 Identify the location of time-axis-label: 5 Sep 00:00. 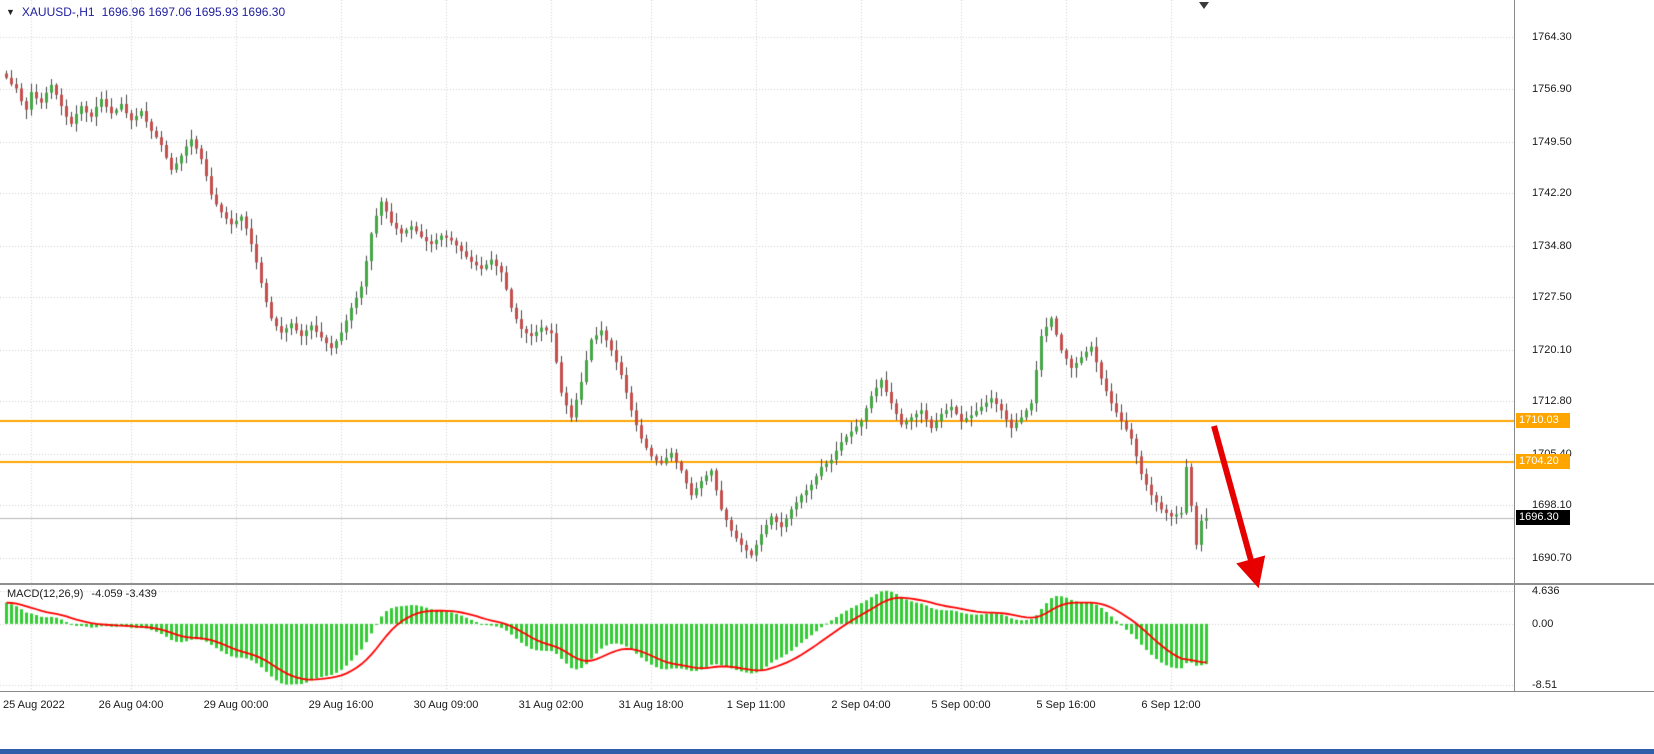
(961, 705).